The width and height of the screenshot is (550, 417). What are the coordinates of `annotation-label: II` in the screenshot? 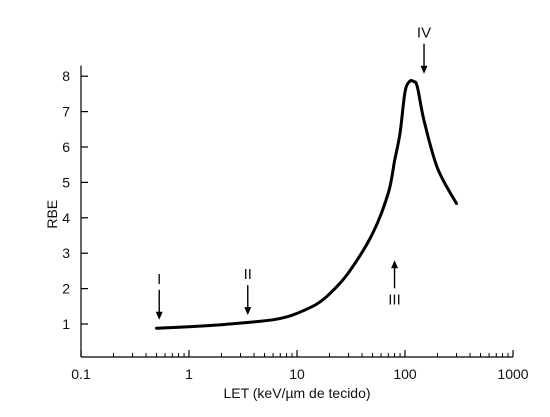 It's located at (248, 274).